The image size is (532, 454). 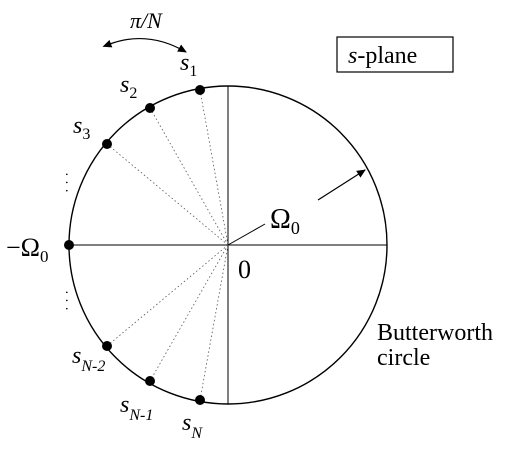 I want to click on s-plane-label: s-plane, so click(x=382, y=56).